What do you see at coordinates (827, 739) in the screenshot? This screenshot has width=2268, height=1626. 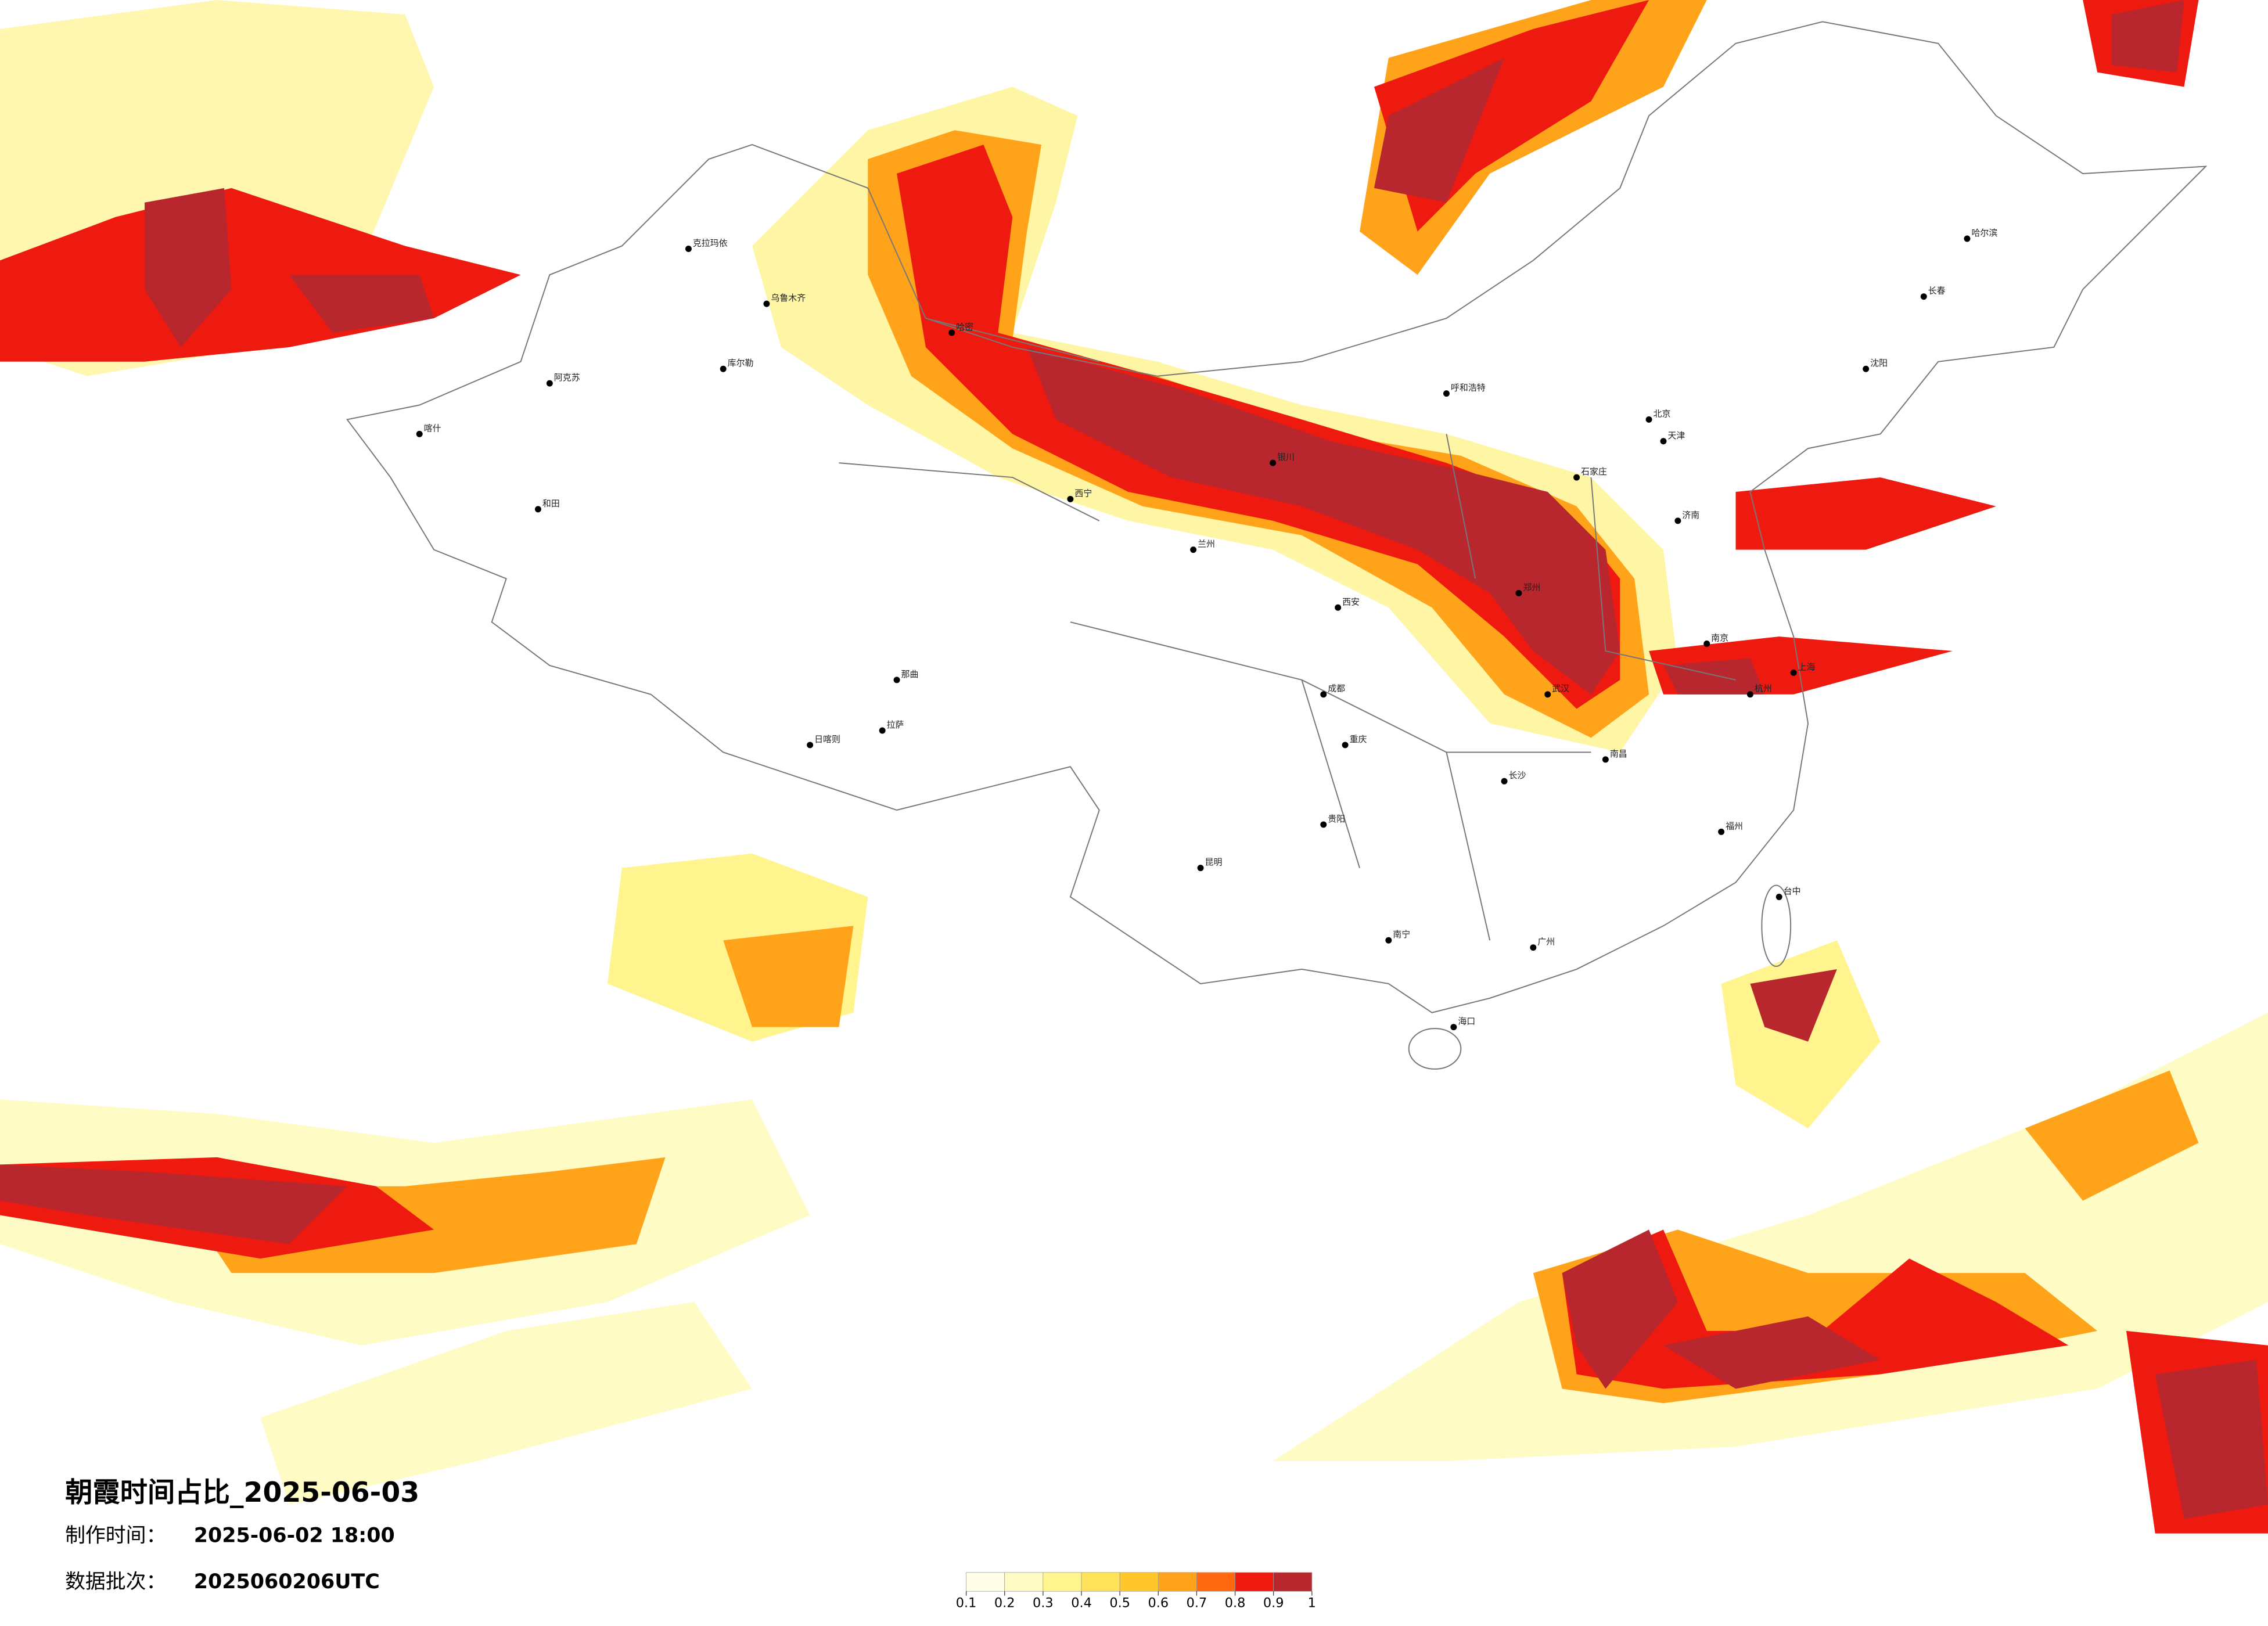 I see `city-label: 日喀则` at bounding box center [827, 739].